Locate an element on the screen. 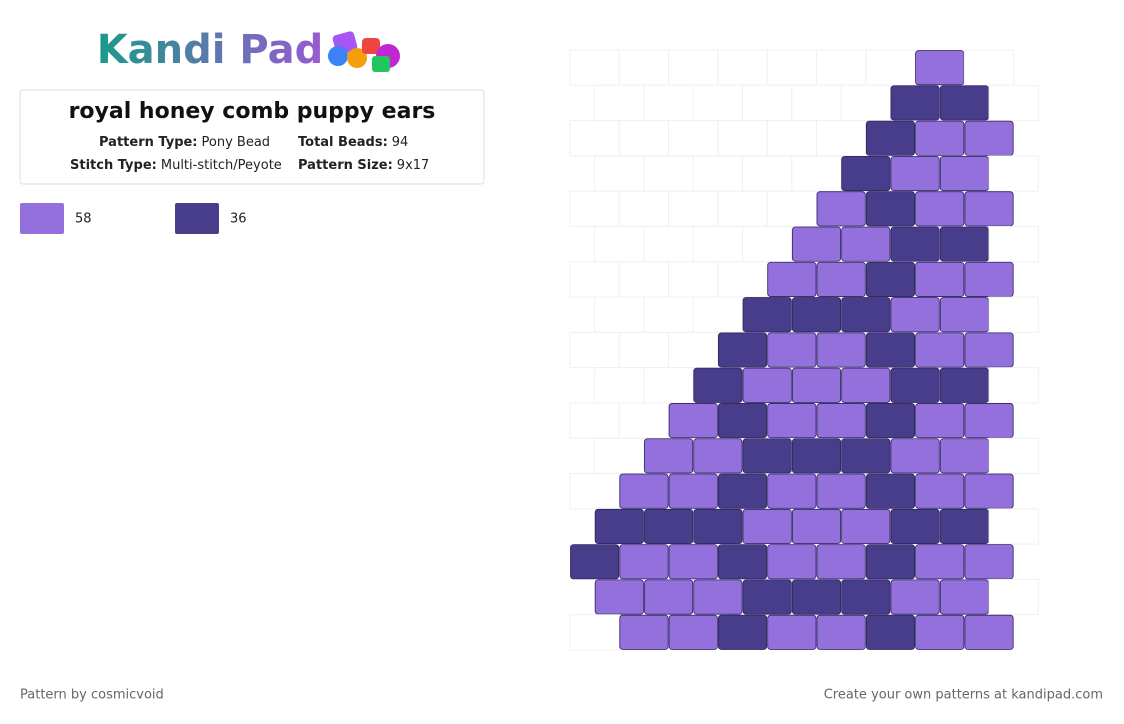  field-value: 94 is located at coordinates (400, 142).